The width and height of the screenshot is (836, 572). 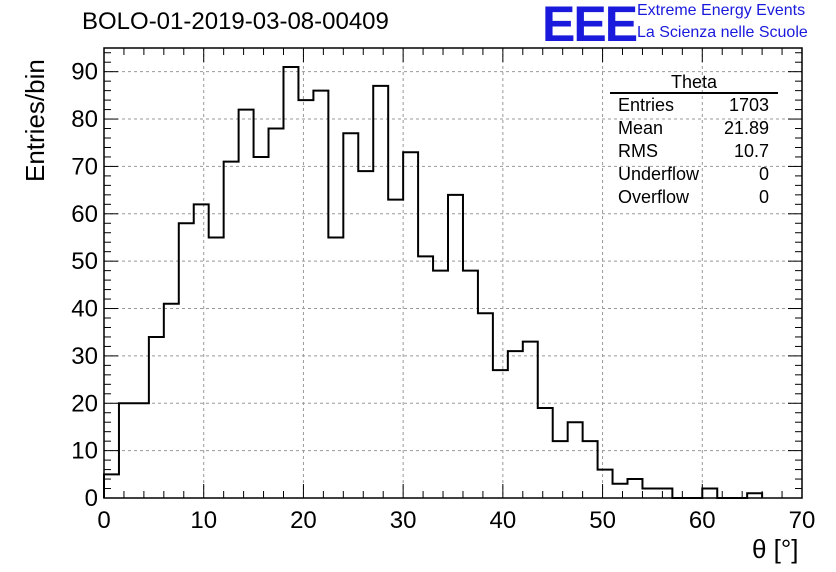 I want to click on y-tick-label: 20, so click(x=84, y=403).